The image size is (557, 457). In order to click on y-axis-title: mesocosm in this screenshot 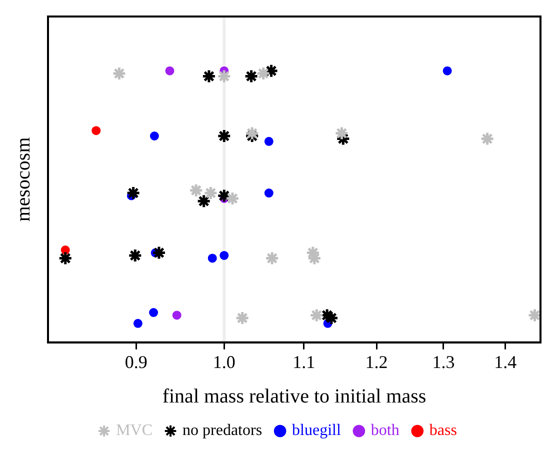, I will do `click(23, 179)`.